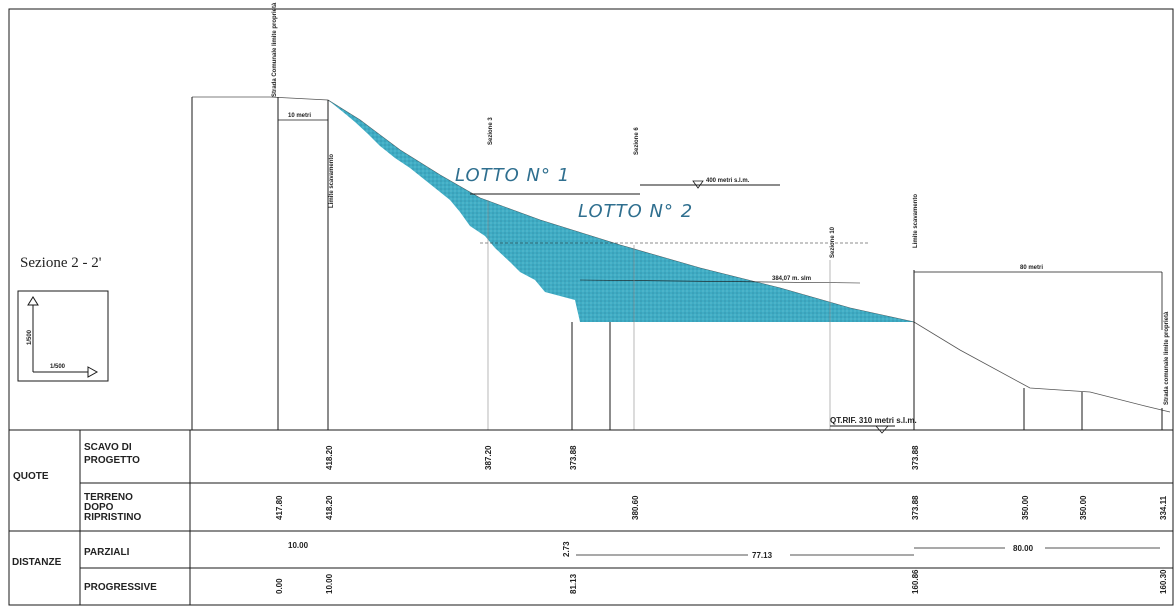 This screenshot has height=608, width=1176. Describe the element at coordinates (916, 221) in the screenshot. I see `limit-right-label: Limite scavamento` at that location.